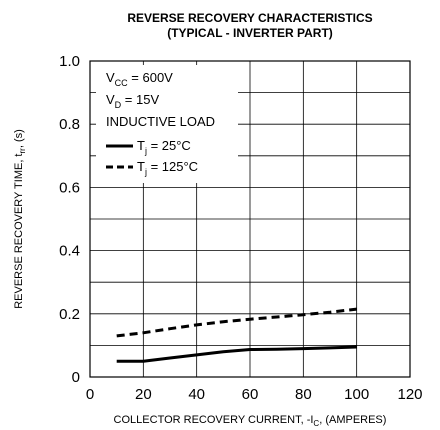 This screenshot has height=430, width=440. I want to click on condition-vcc: VCC = 600V, so click(139, 79).